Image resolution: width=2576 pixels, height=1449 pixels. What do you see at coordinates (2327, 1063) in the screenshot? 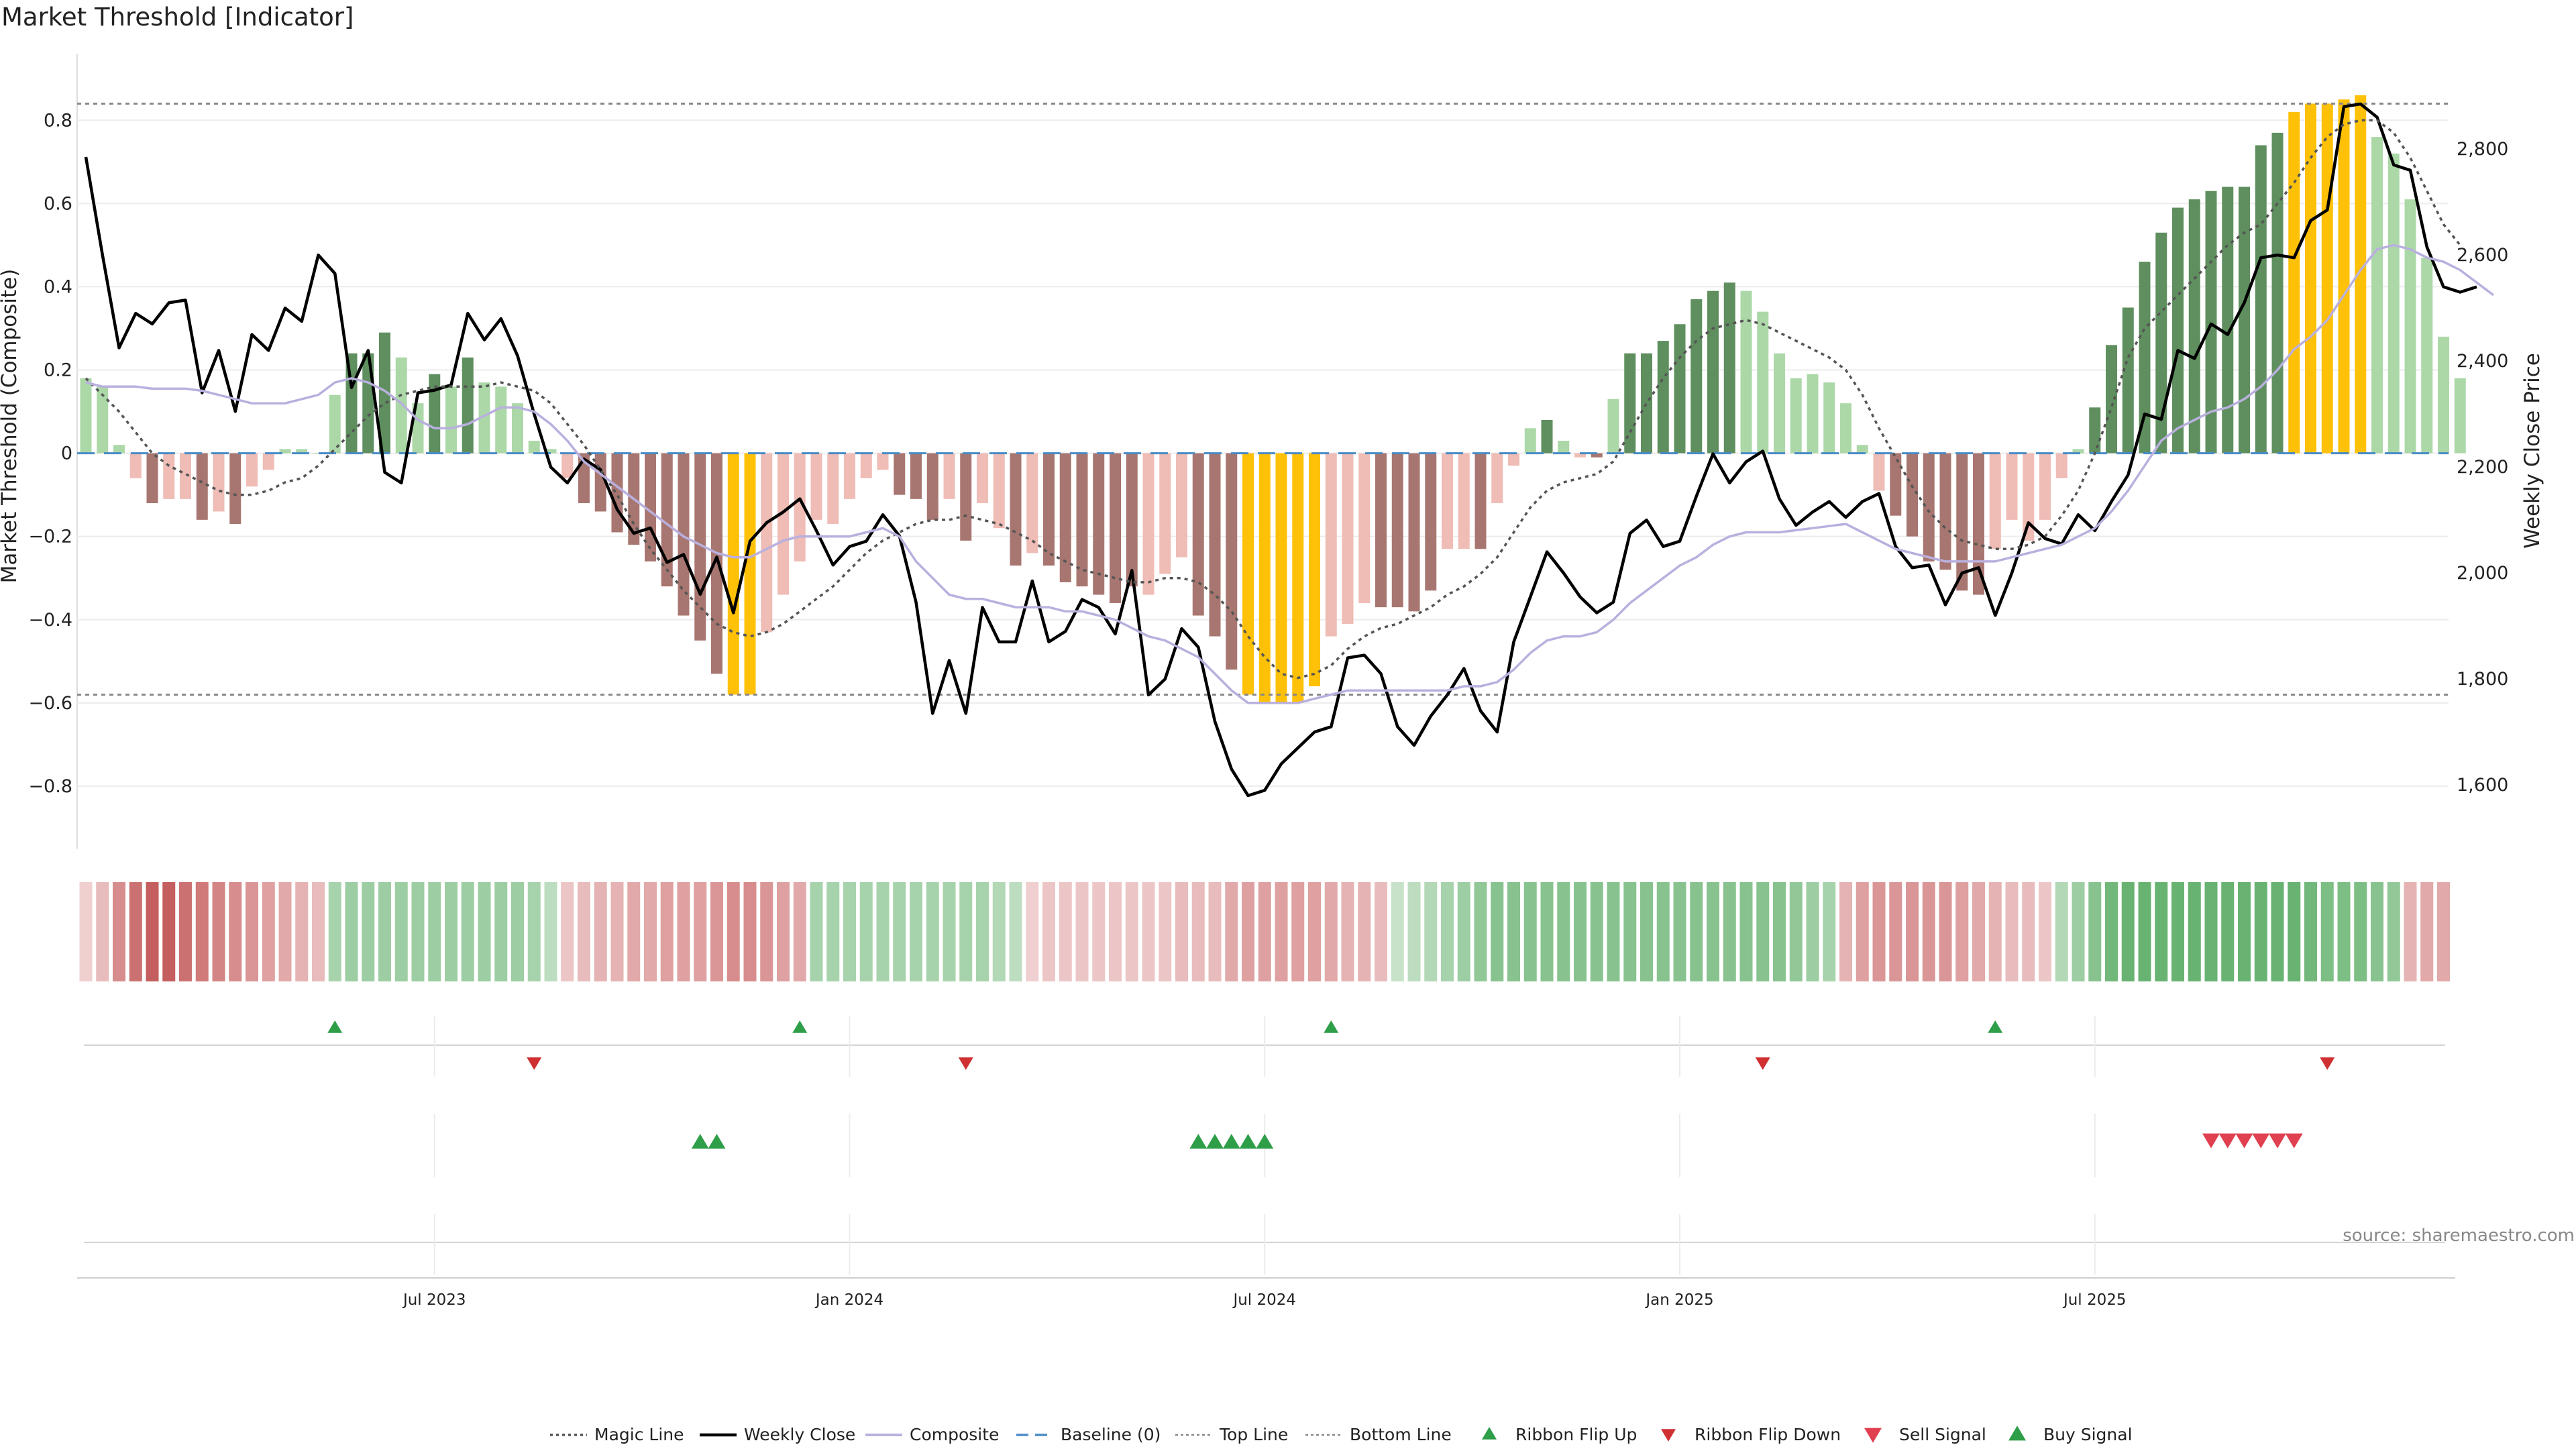
I see `ribbon-flip-down-marker` at bounding box center [2327, 1063].